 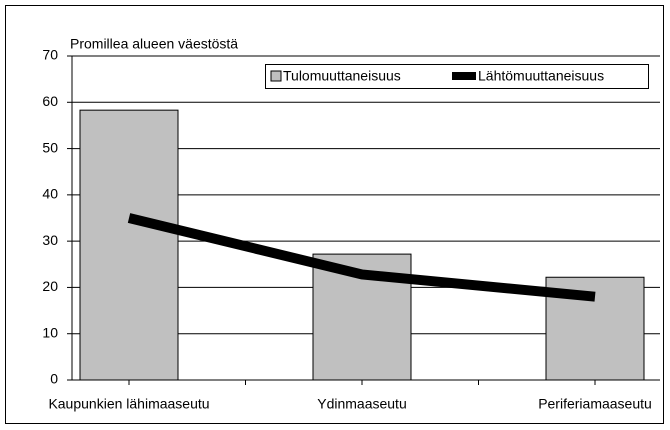 What do you see at coordinates (50, 194) in the screenshot?
I see `y-tick-label: 40` at bounding box center [50, 194].